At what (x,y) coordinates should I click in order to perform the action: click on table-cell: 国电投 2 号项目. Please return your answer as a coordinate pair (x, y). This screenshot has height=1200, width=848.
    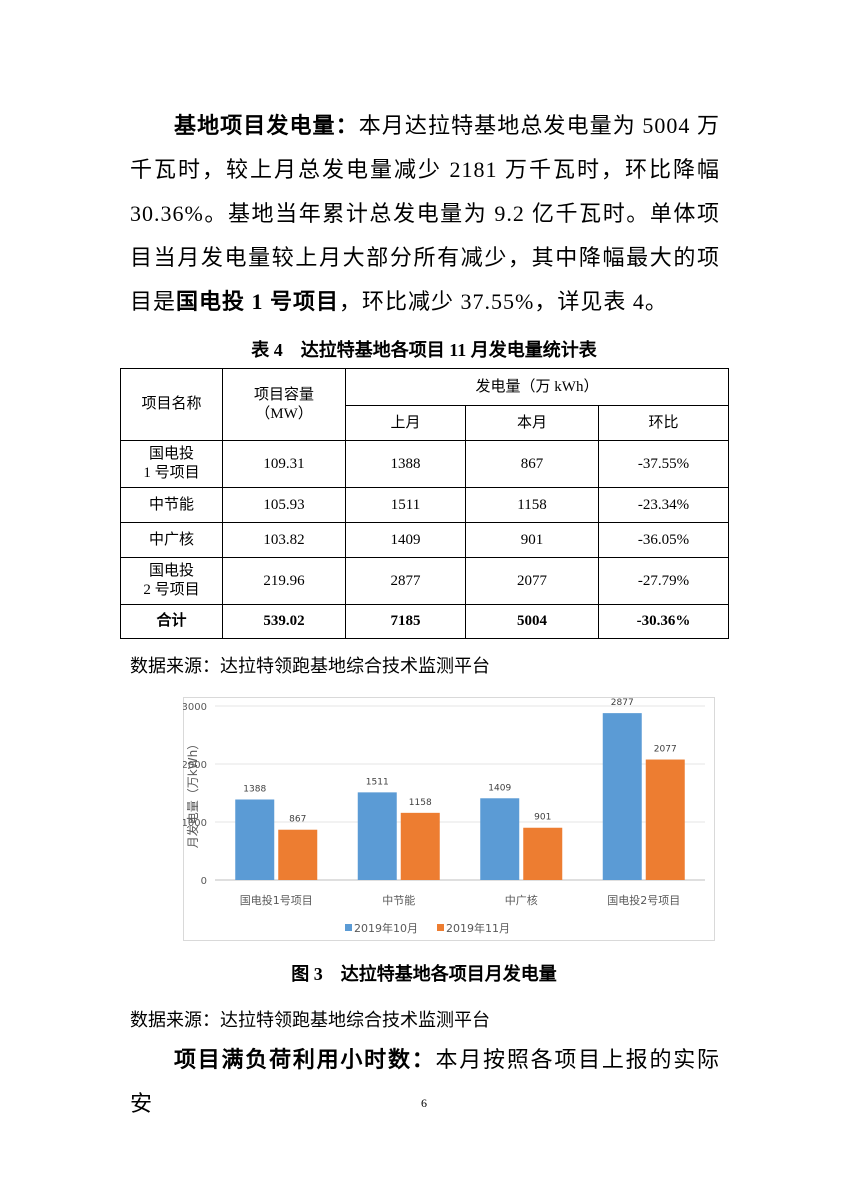
    Looking at the image, I should click on (171, 581).